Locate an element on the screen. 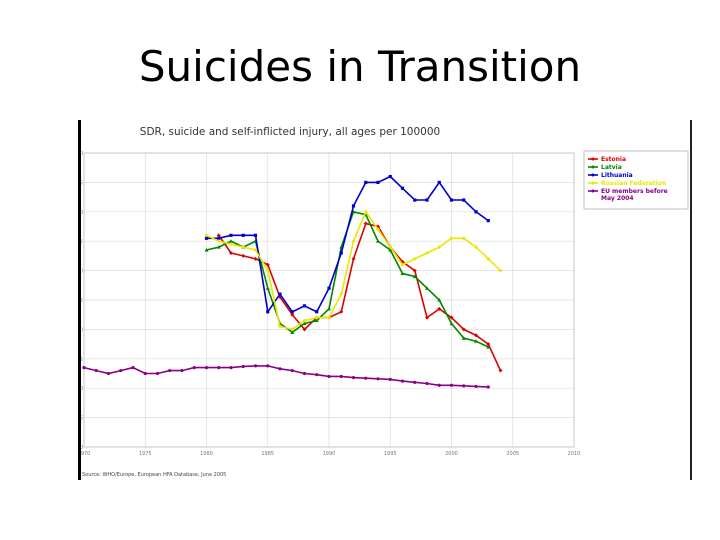 Image resolution: width=720 pixels, height=540 pixels. x-tick-label: 2000 is located at coordinates (451, 454).